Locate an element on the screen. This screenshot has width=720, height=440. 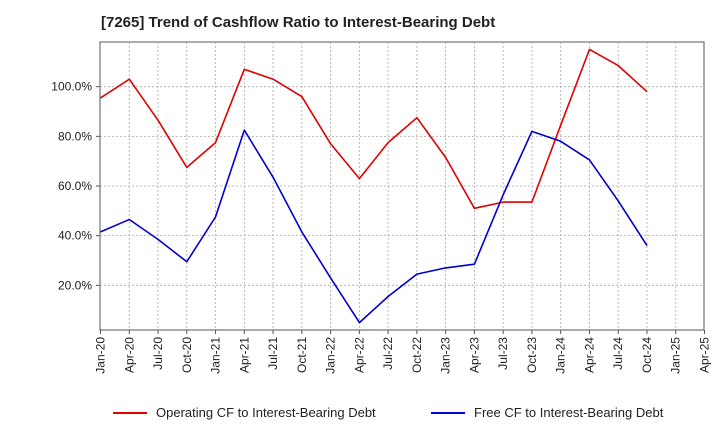
x-tick-label: Apr-23 is located at coordinates (474, 355).